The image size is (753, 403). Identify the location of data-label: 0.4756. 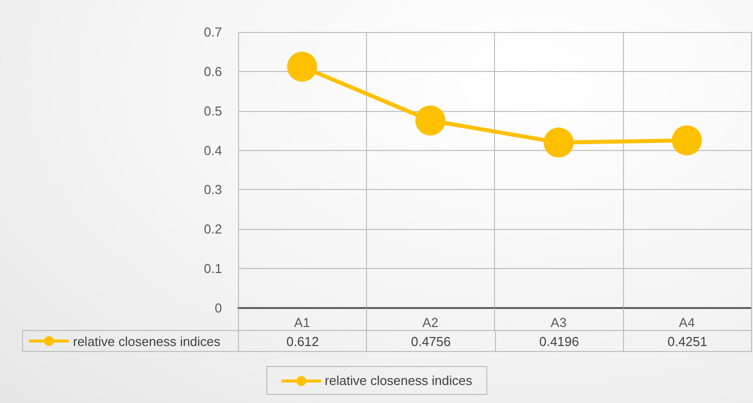
(431, 341).